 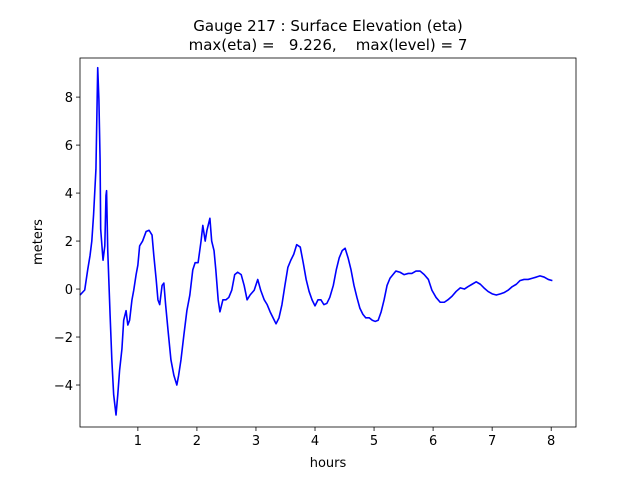 I want to click on x-tick-label: 6, so click(x=433, y=441).